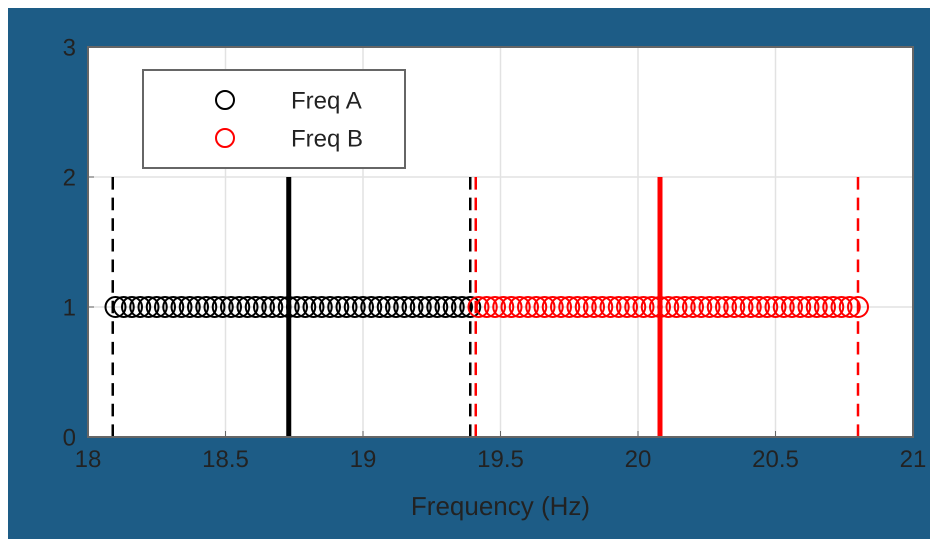  I want to click on x-tick-label: 20.5, so click(775, 459).